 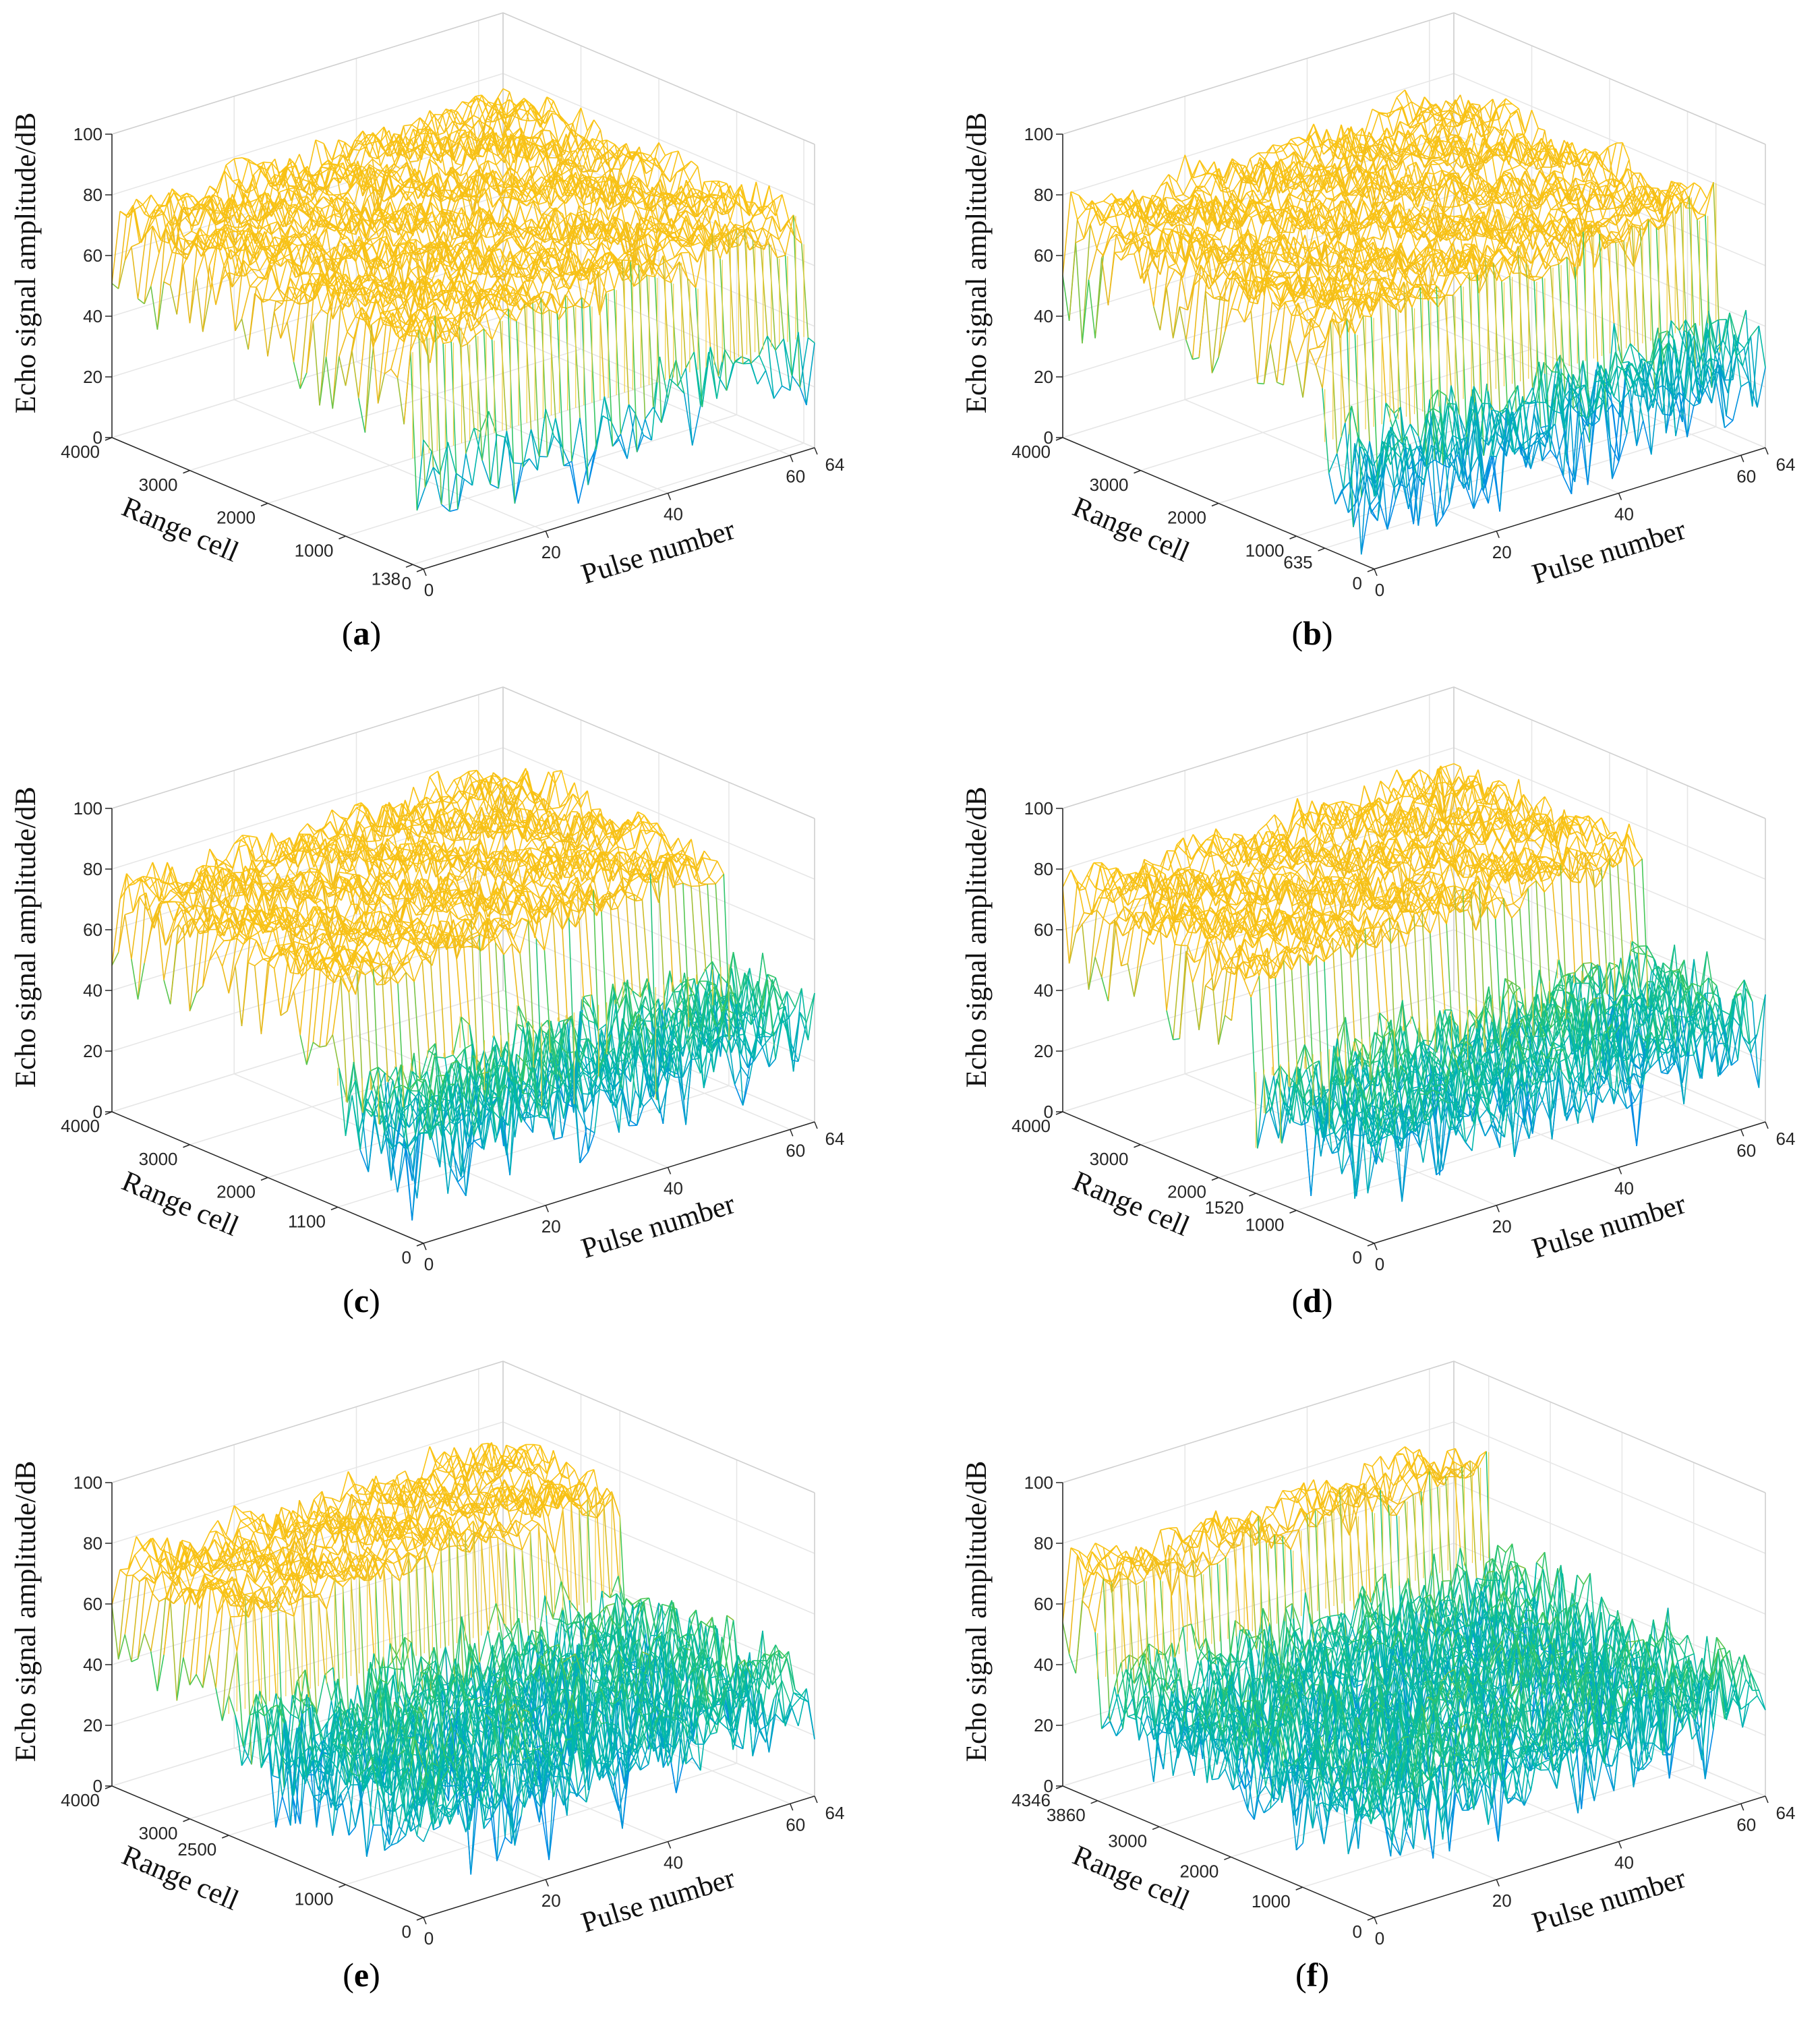 I want to click on x-tick-label: 40, so click(x=673, y=514).